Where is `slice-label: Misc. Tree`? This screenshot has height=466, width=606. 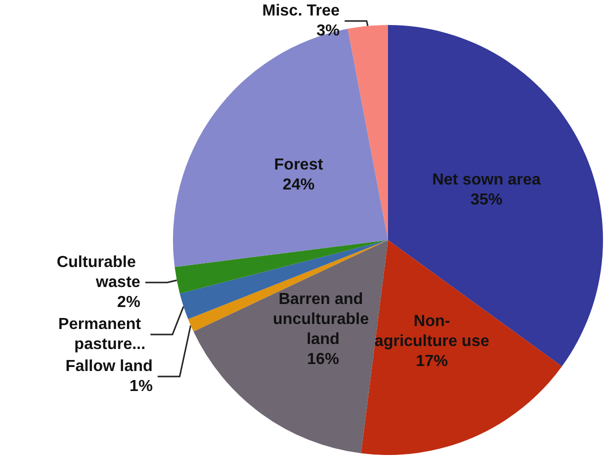 slice-label: Misc. Tree is located at coordinates (301, 11).